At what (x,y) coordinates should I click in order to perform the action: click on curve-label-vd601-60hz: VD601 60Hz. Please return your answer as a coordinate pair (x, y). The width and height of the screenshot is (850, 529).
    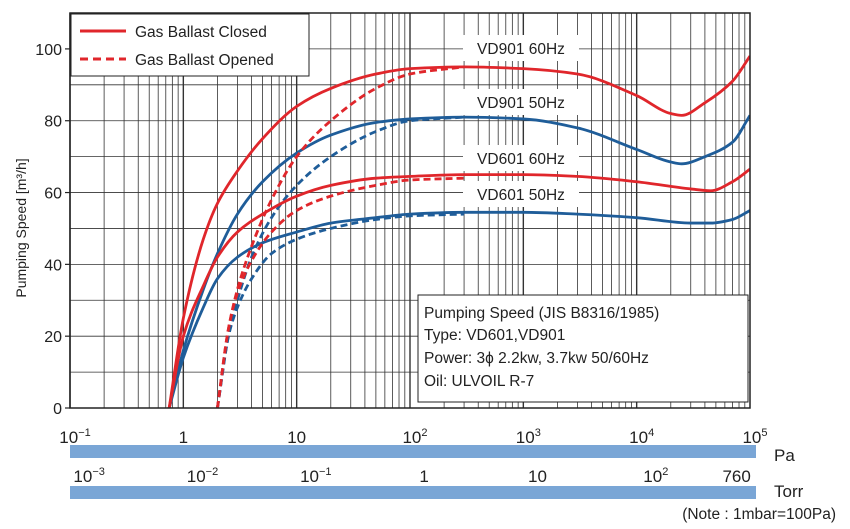
    Looking at the image, I should click on (521, 159).